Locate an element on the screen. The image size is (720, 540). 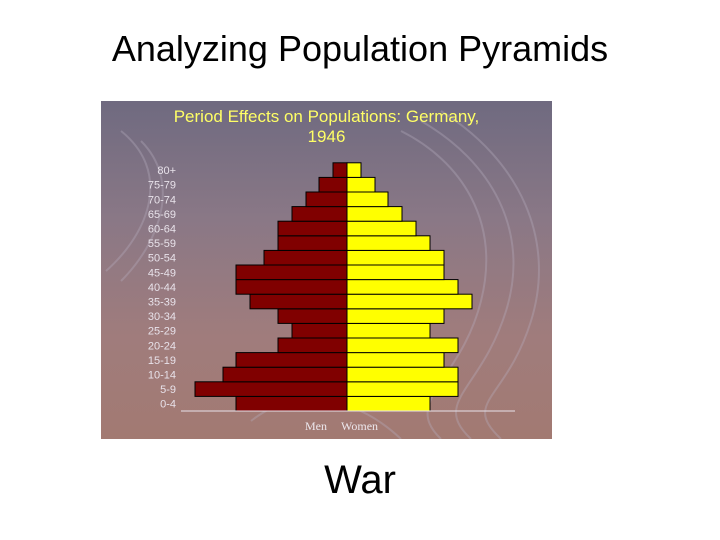
slide-caption: War is located at coordinates (360, 480).